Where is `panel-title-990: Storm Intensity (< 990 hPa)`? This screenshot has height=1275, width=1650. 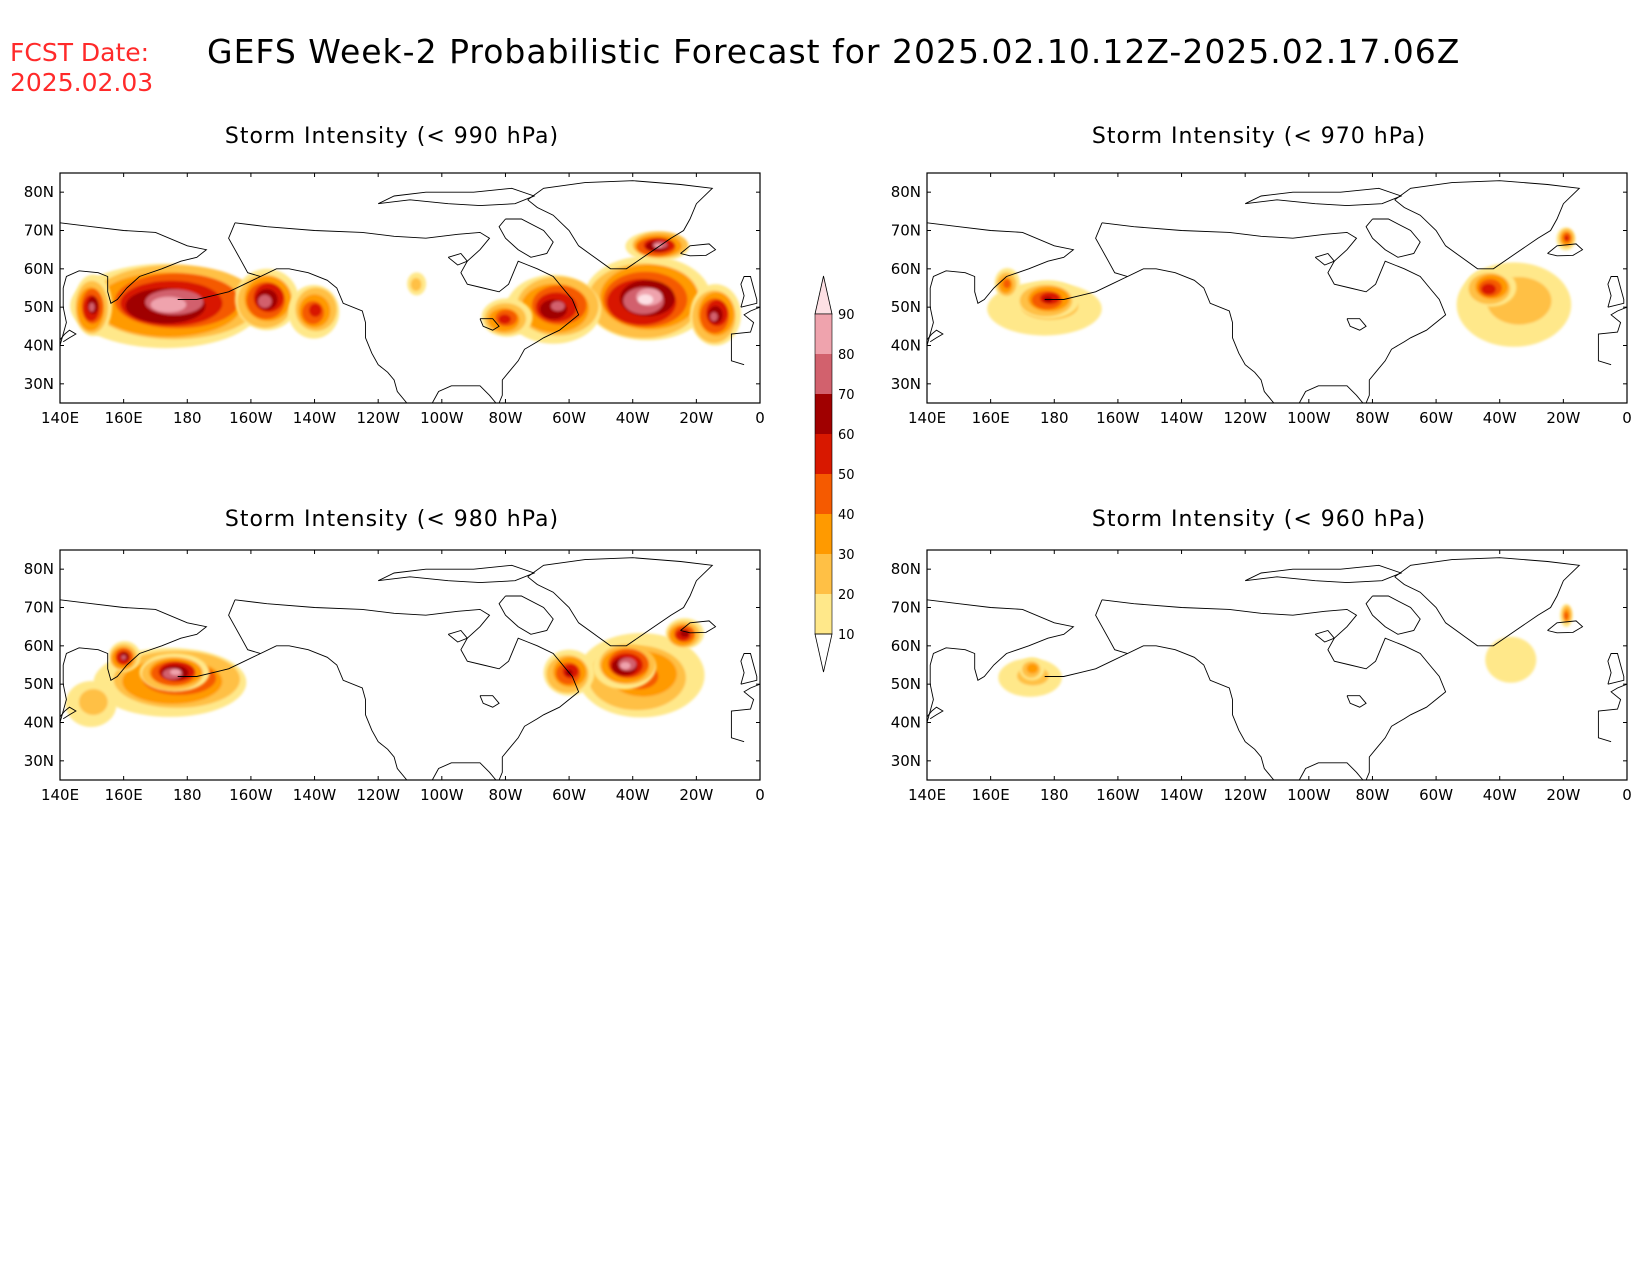
panel-title-990: Storm Intensity (< 990 hPa) is located at coordinates (392, 136).